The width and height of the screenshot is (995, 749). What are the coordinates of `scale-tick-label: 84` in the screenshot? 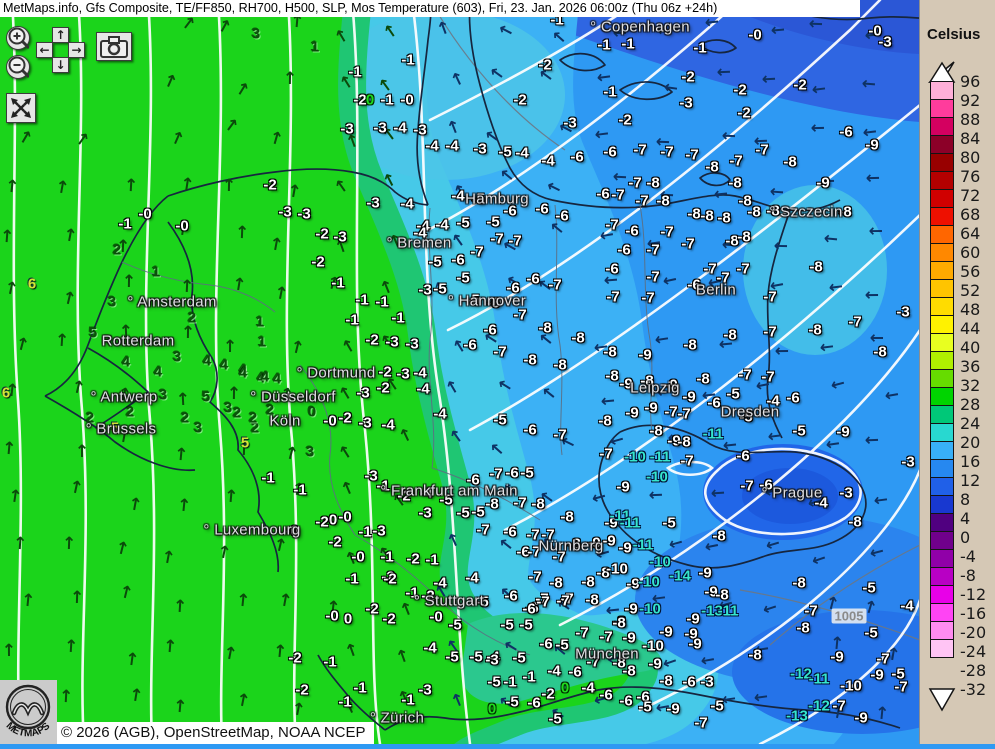 It's located at (970, 138).